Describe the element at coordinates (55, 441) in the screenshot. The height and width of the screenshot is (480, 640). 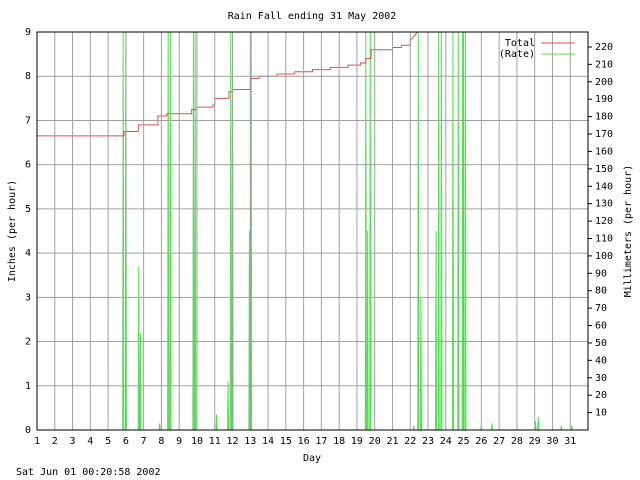
I see `x-tick-label: 2` at that location.